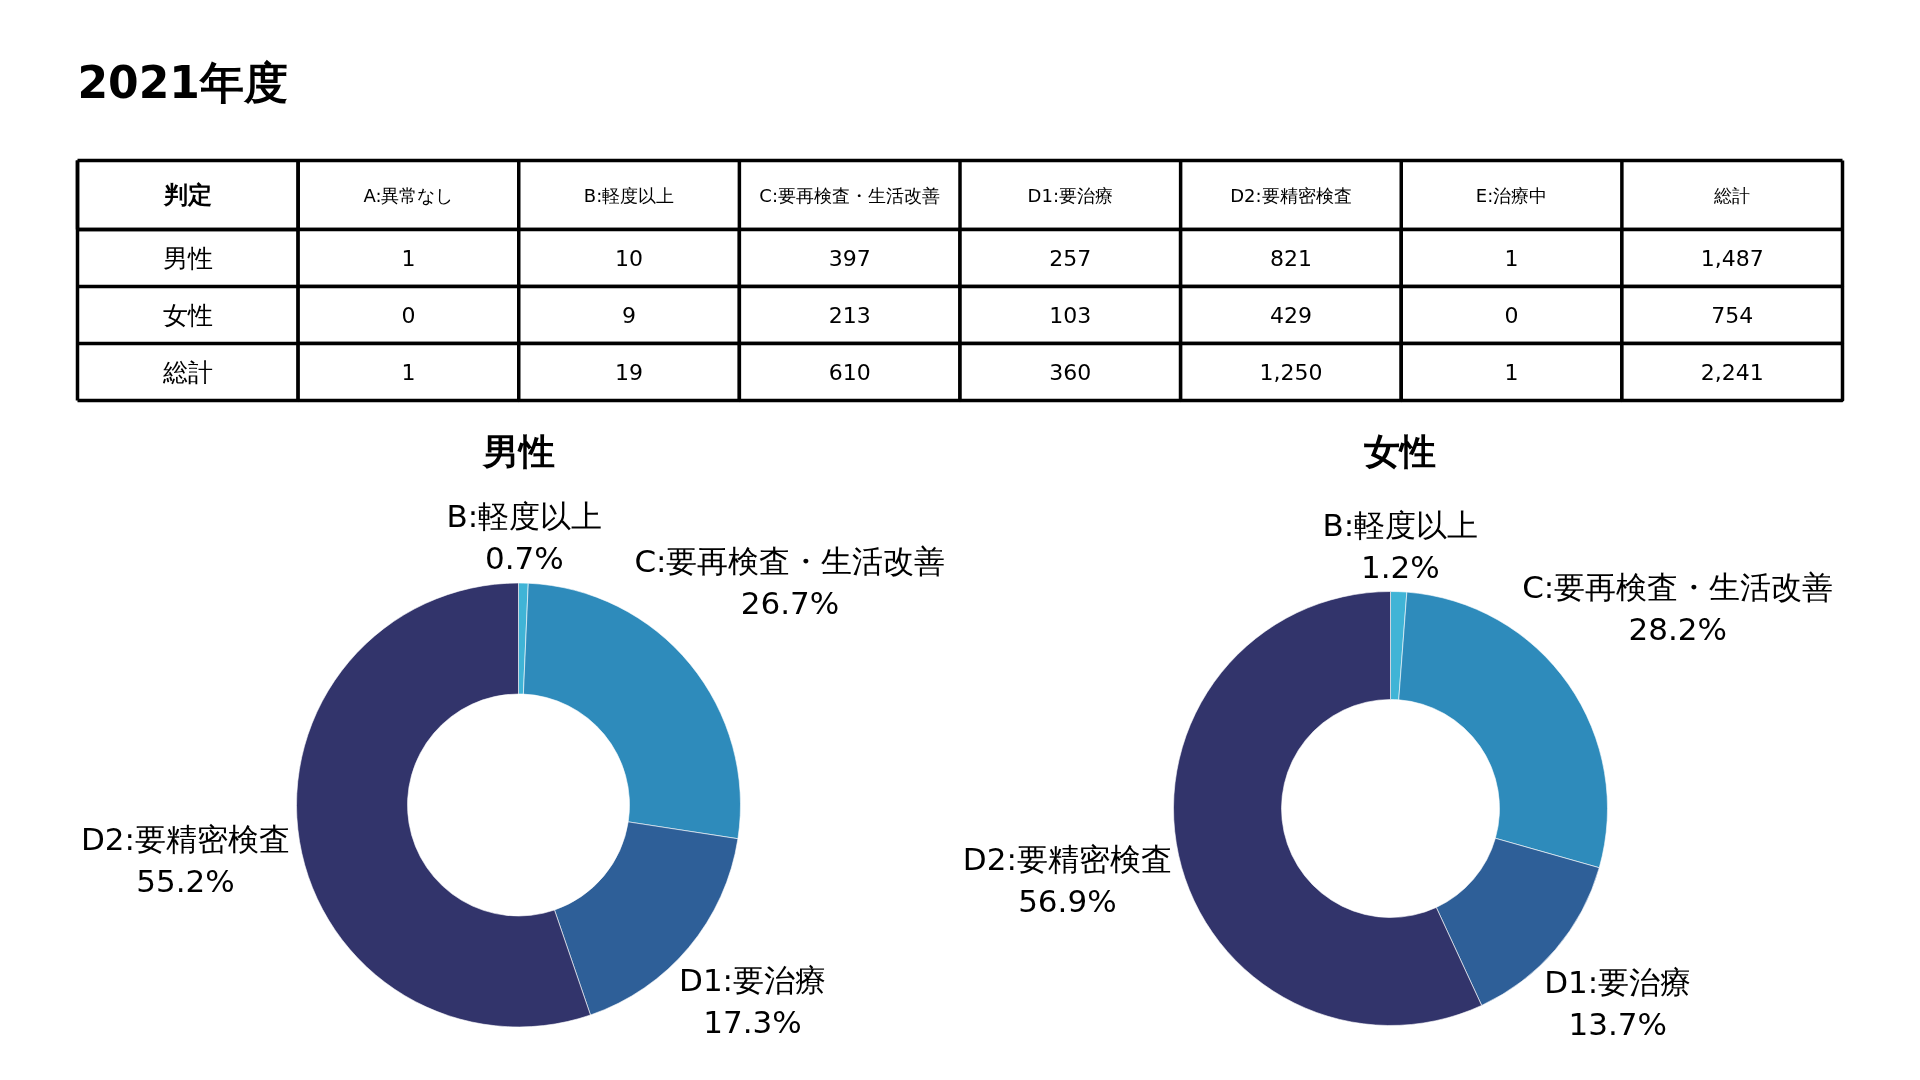 This screenshot has height=1080, width=1920. Describe the element at coordinates (187, 258) in the screenshot. I see `y-tick-label: 男性` at that location.